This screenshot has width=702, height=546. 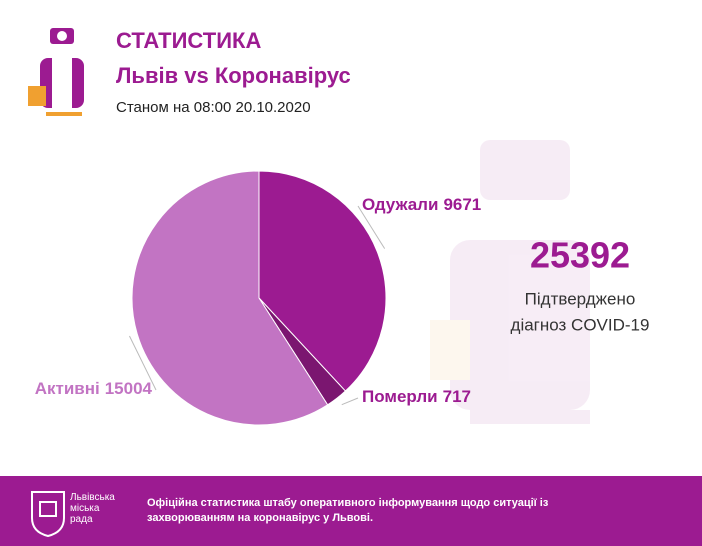 I want to click on logo-line: Львівська, so click(x=92, y=497).